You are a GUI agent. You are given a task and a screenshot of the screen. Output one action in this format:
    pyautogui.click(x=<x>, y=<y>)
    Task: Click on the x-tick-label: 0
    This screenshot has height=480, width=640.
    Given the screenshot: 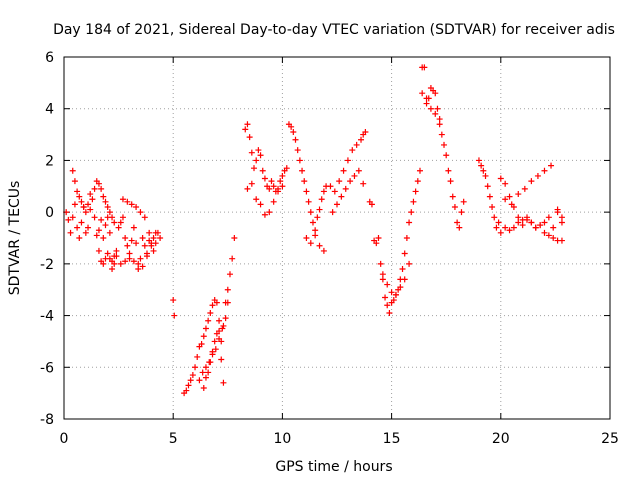 What is the action you would take?
    pyautogui.click(x=64, y=439)
    